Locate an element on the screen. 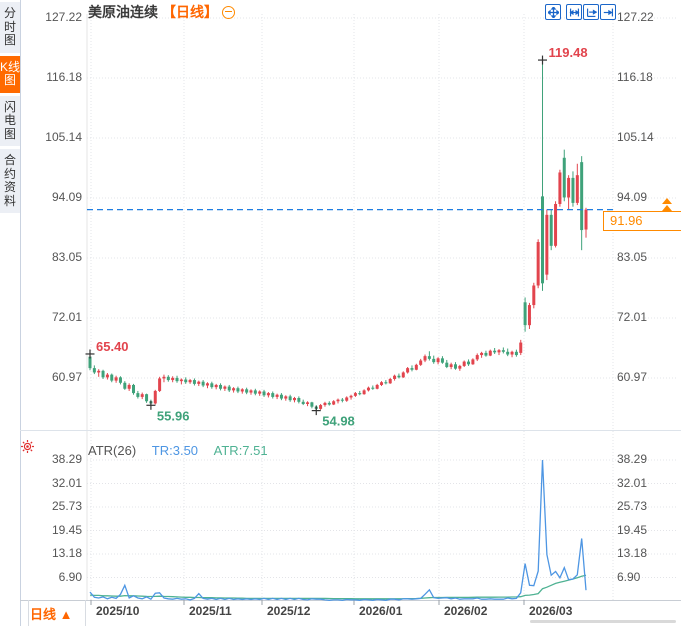 The width and height of the screenshot is (681, 626). horizontal-scrollbar is located at coordinates (603, 621).